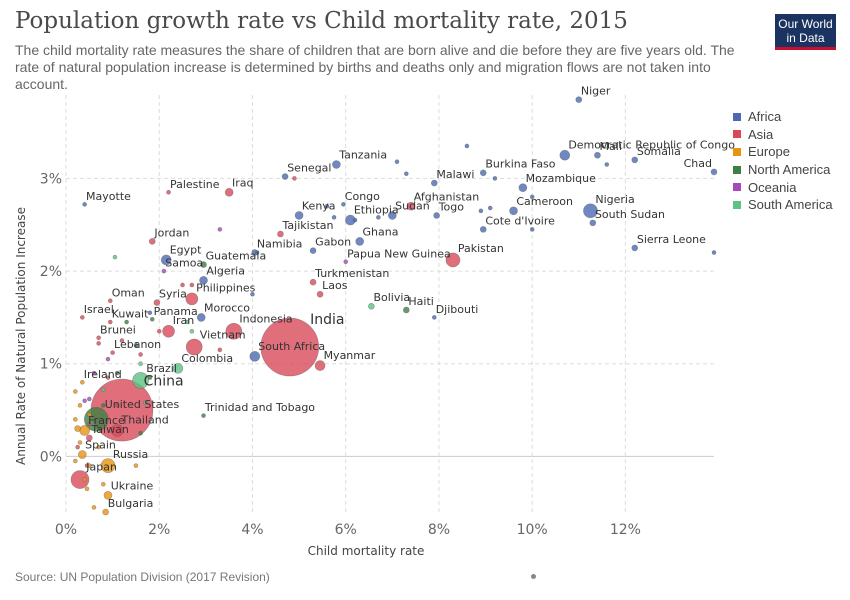 This screenshot has width=850, height=600. I want to click on legend-item: Asia, so click(783, 135).